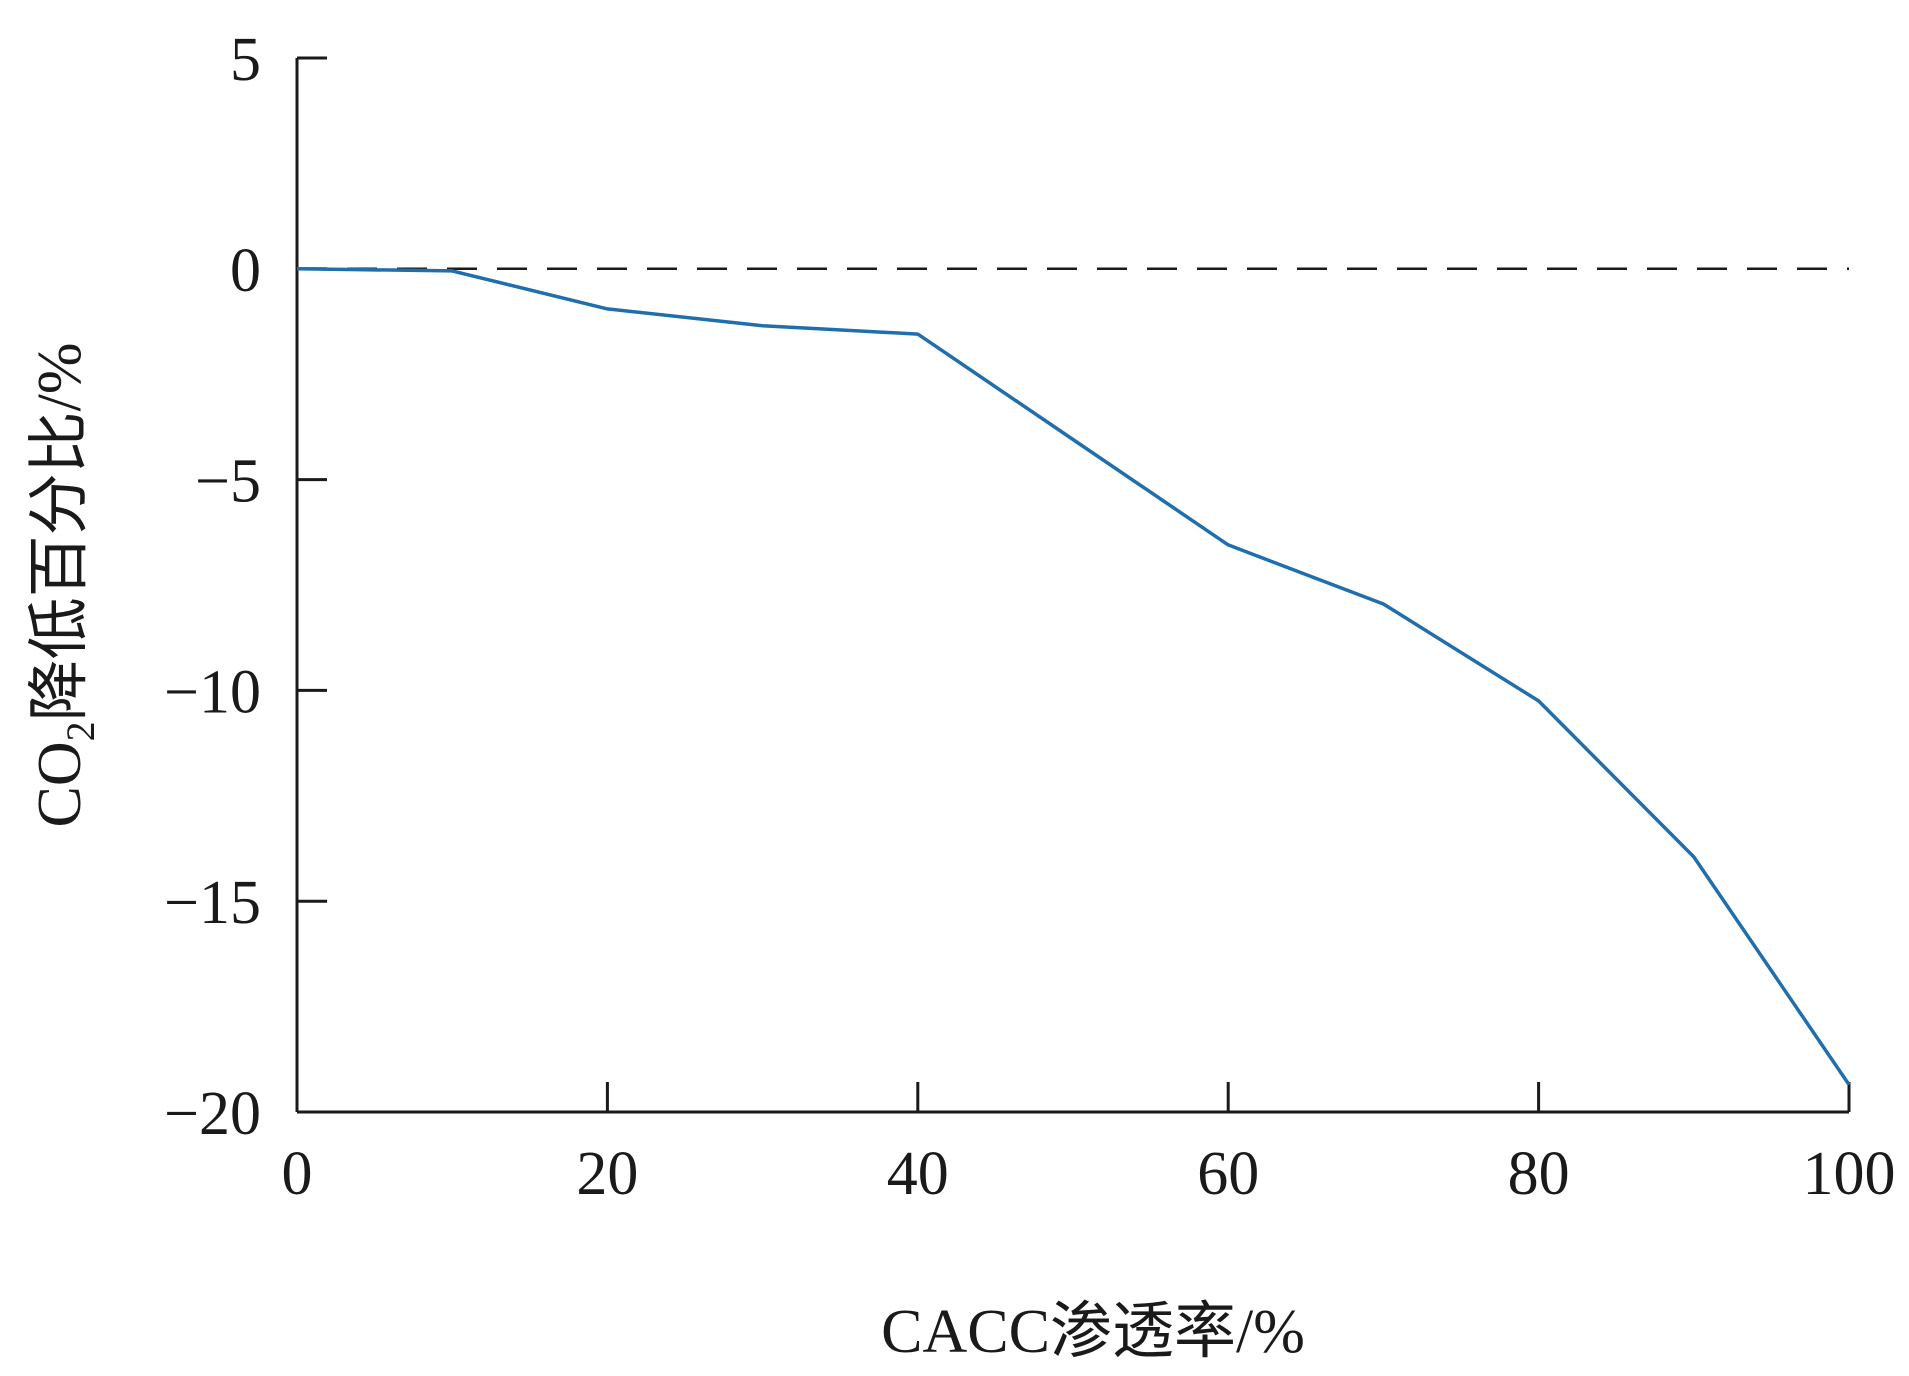 The width and height of the screenshot is (1909, 1376). I want to click on y-tick-label: −20, so click(212, 1114).